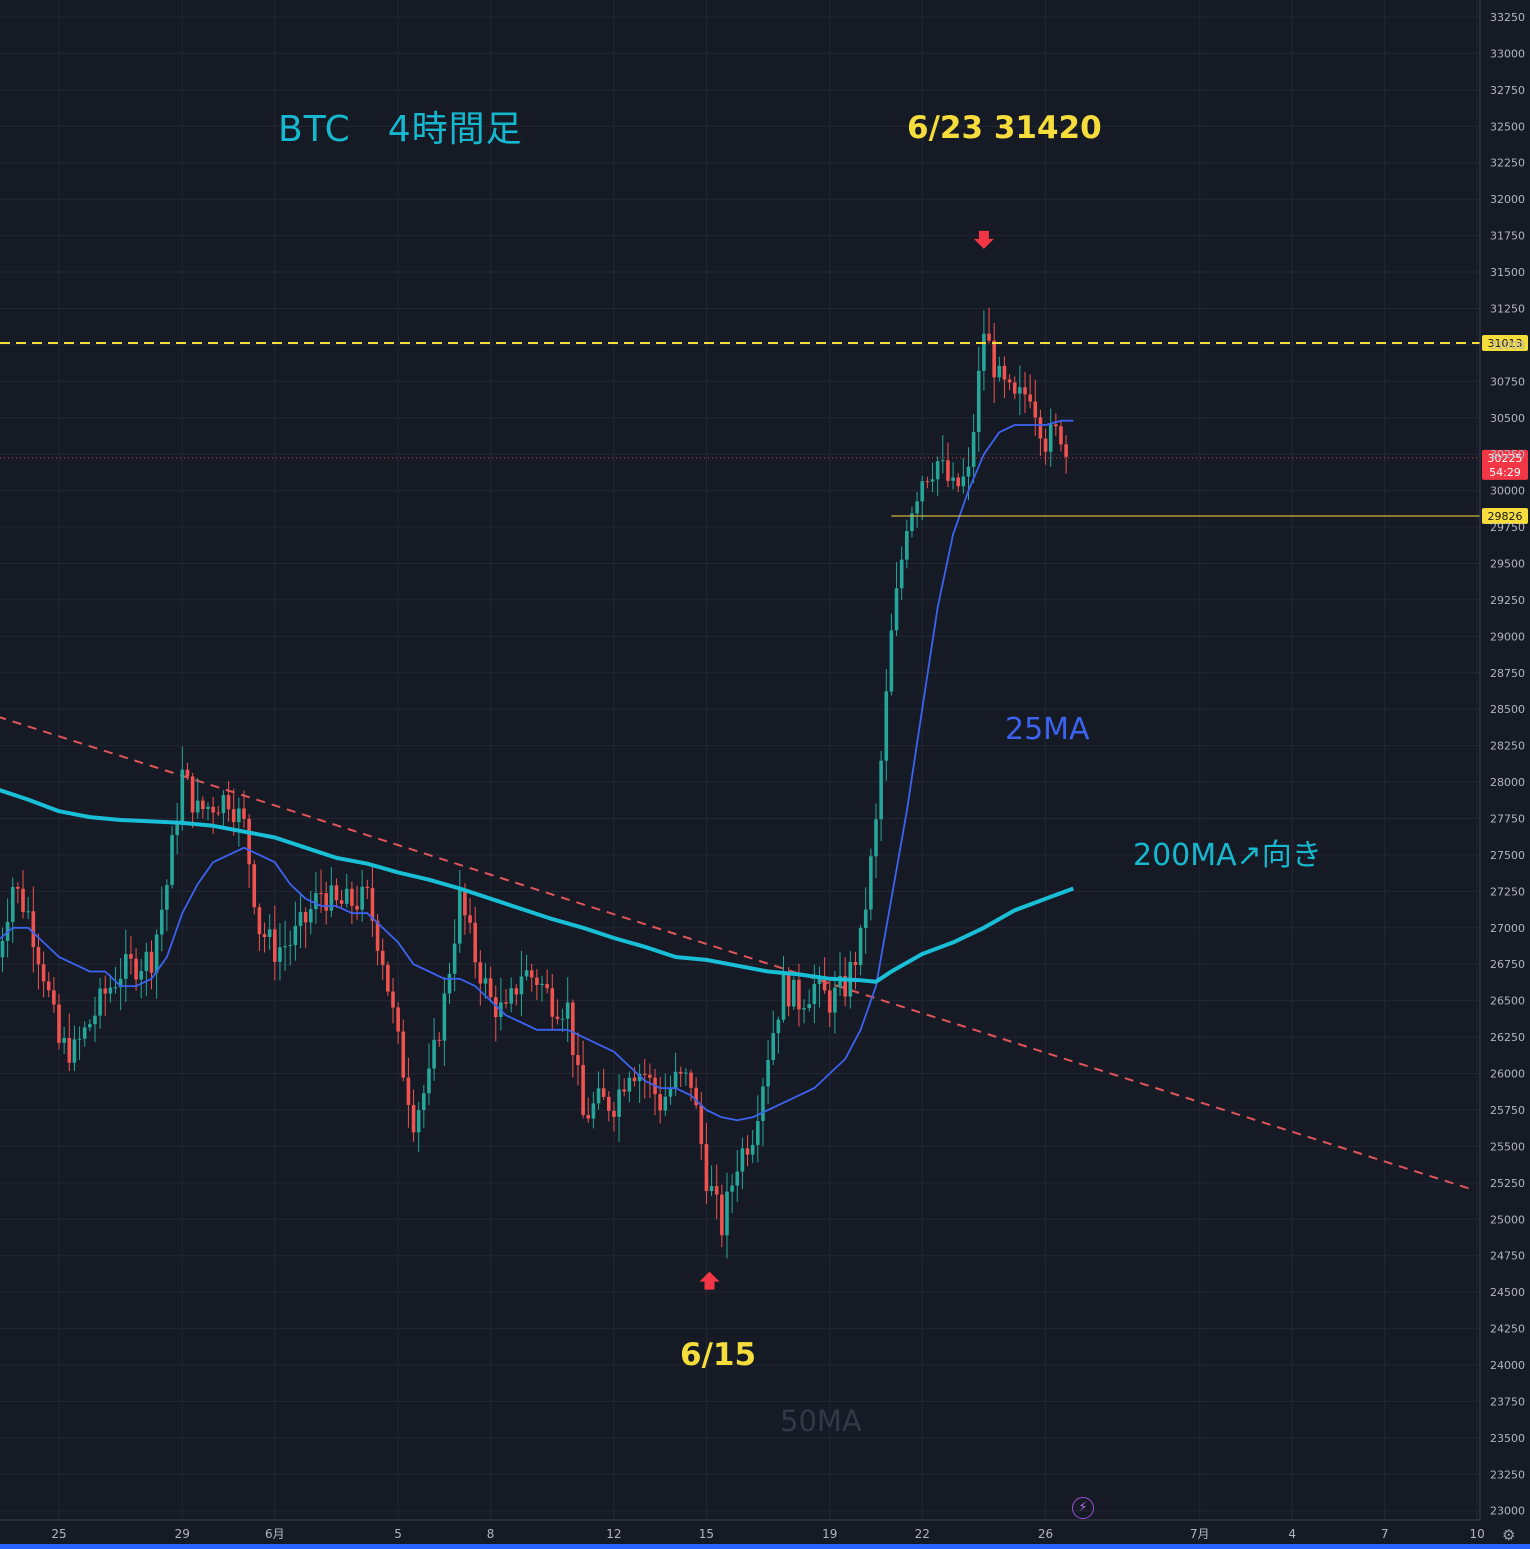 The height and width of the screenshot is (1549, 1530). What do you see at coordinates (182, 1534) in the screenshot?
I see `x-tick-label: 29` at bounding box center [182, 1534].